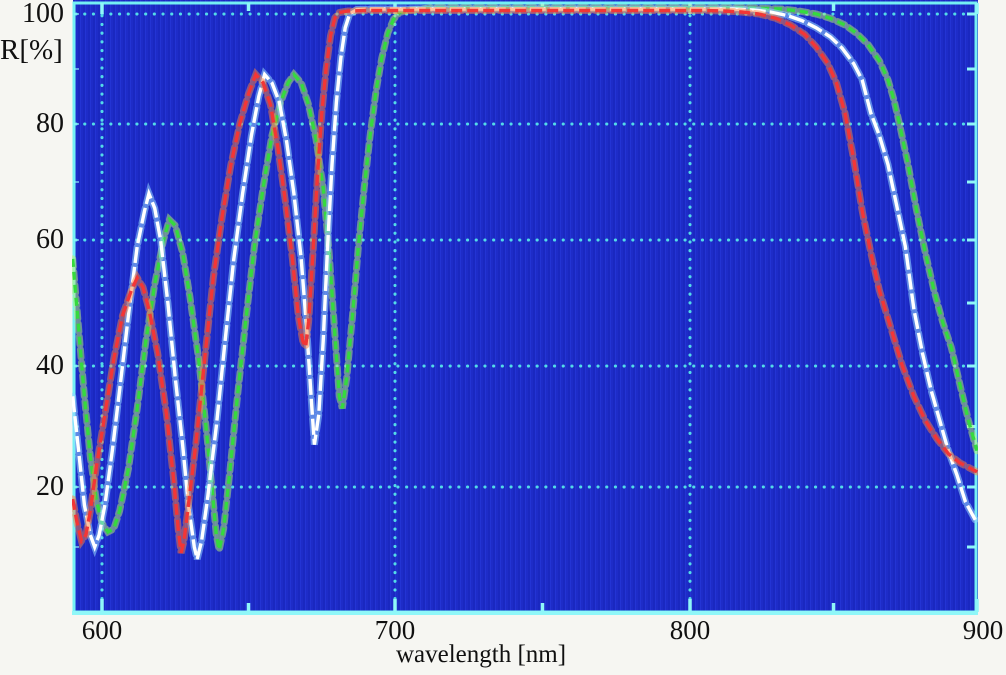  What do you see at coordinates (43, 14) in the screenshot?
I see `y-tick-label: 100` at bounding box center [43, 14].